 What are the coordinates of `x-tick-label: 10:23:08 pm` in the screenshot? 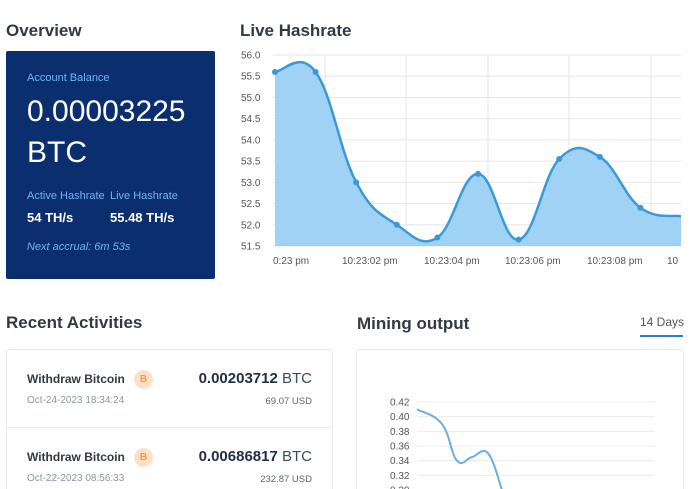 It's located at (615, 261).